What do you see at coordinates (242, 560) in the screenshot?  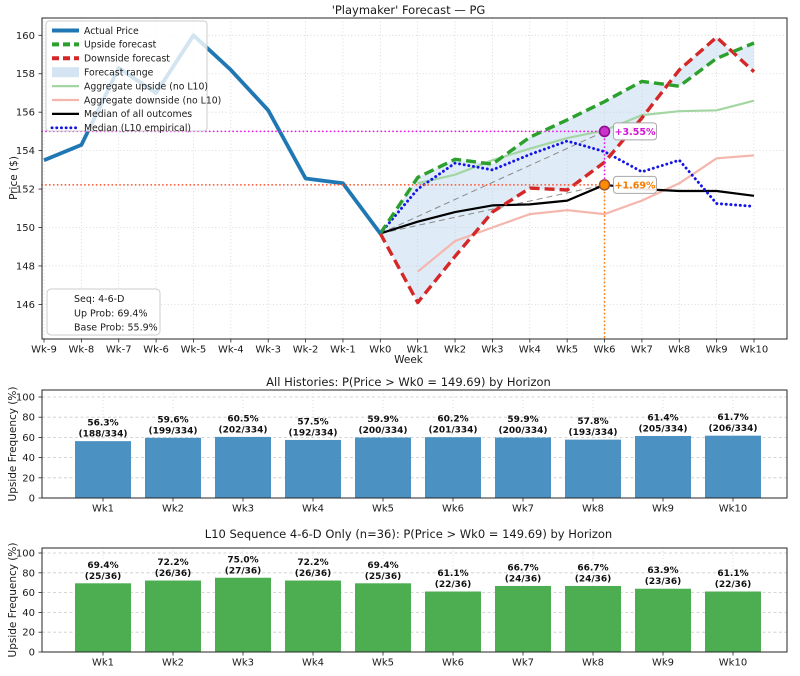 I see `bar-pct-label: 75.0%` at bounding box center [242, 560].